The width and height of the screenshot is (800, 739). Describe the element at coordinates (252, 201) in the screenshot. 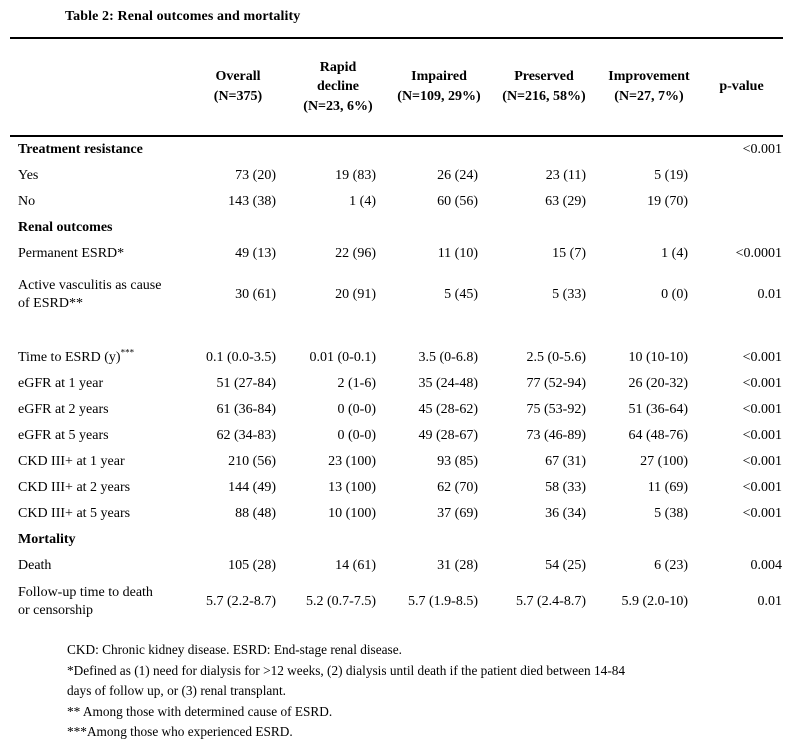

I see `value-cell: 143 (38)` at that location.